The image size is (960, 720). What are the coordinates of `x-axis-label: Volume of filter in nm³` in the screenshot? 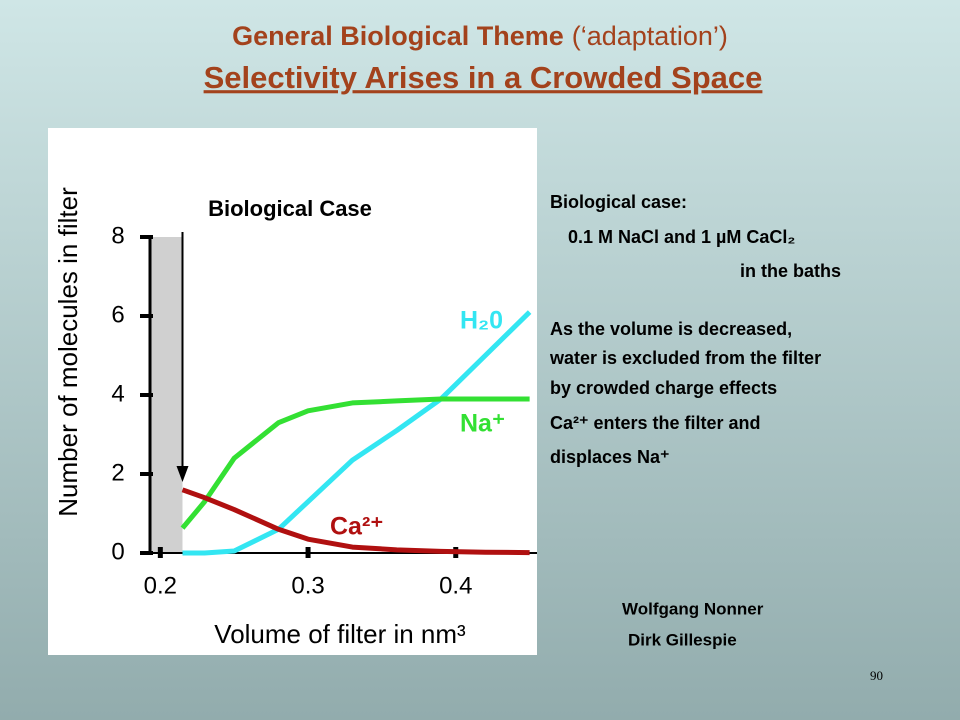 It's located at (340, 634).